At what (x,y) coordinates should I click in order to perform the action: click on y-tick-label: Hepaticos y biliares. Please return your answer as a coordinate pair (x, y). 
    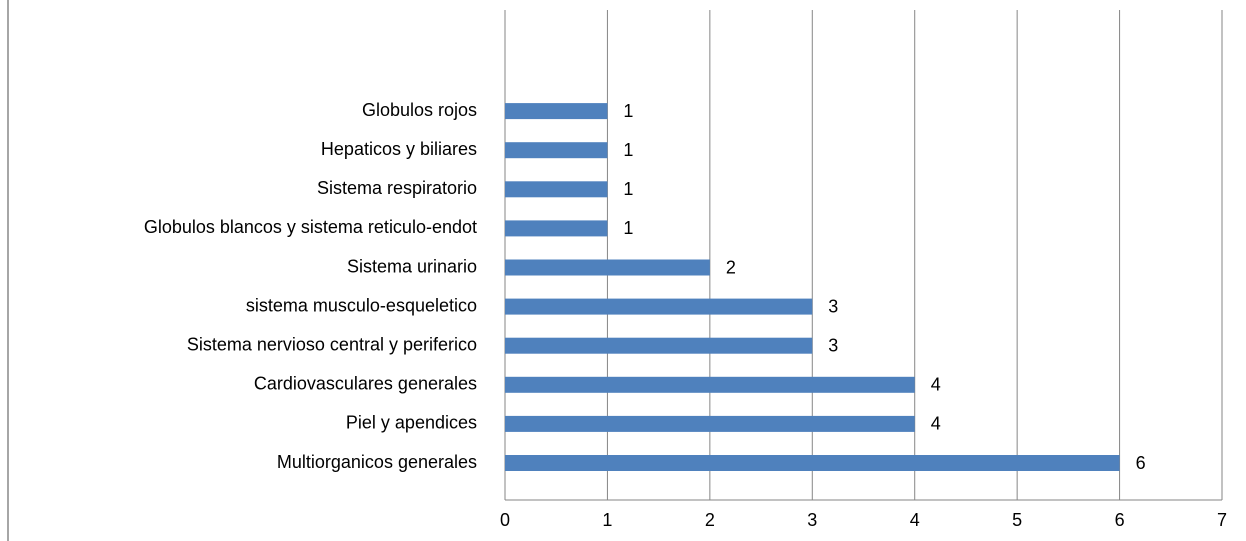
    Looking at the image, I should click on (399, 149).